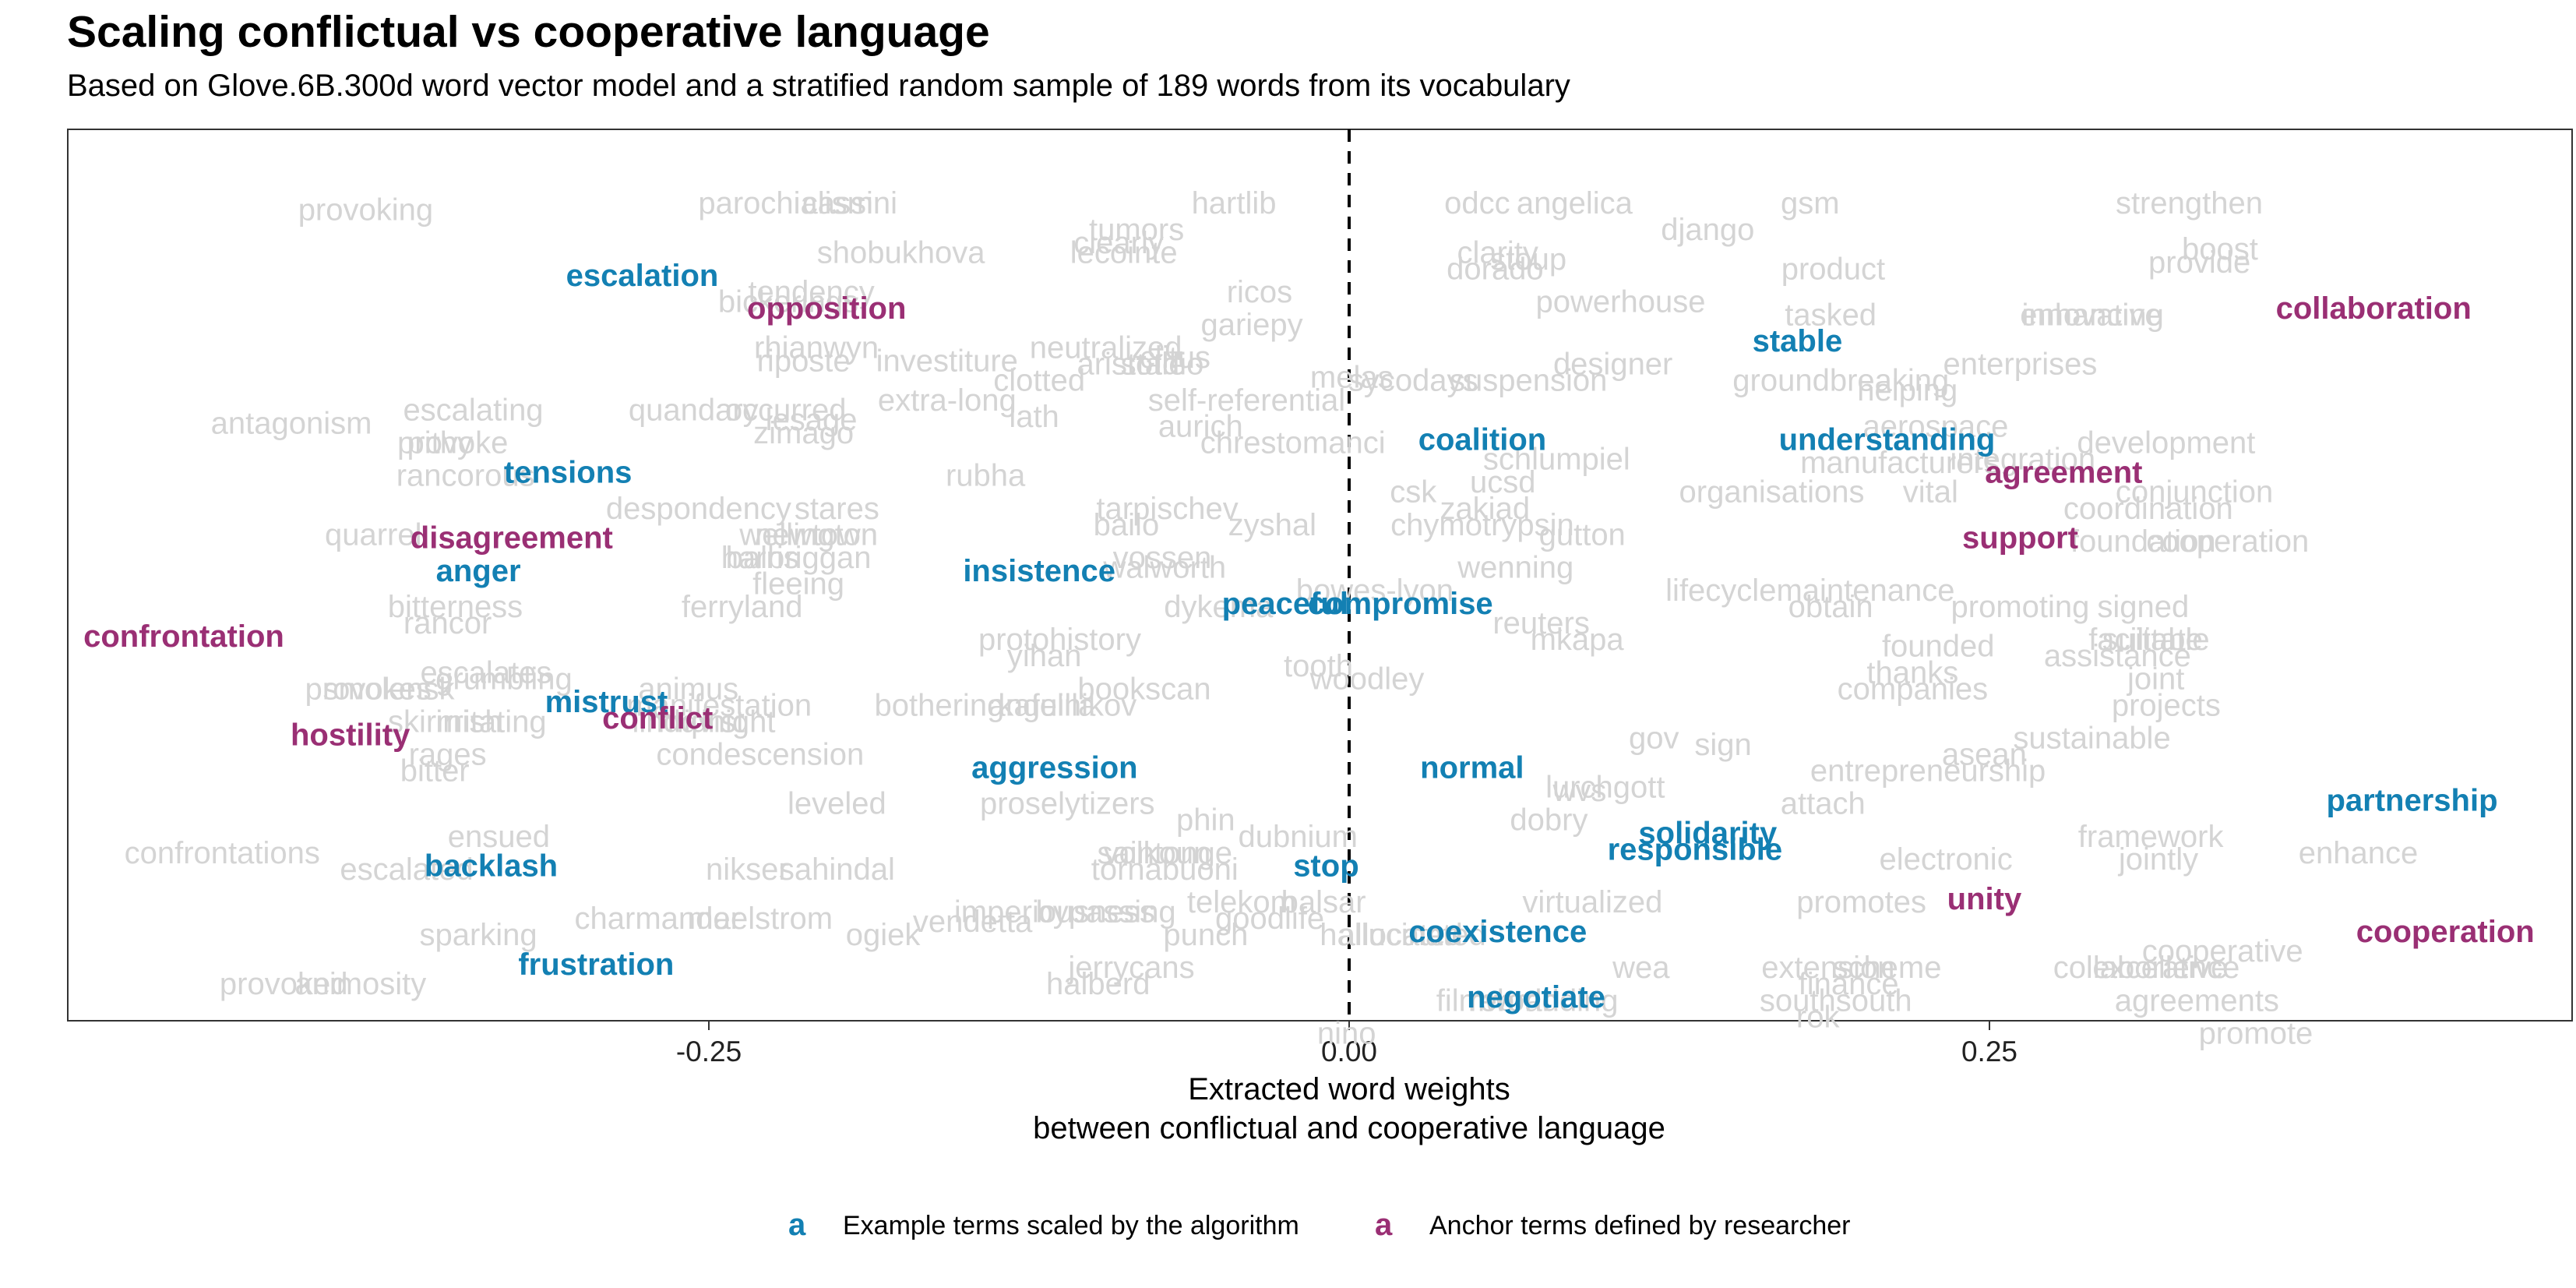 The height and width of the screenshot is (1288, 2576). I want to click on sample-word: integration, so click(2023, 460).